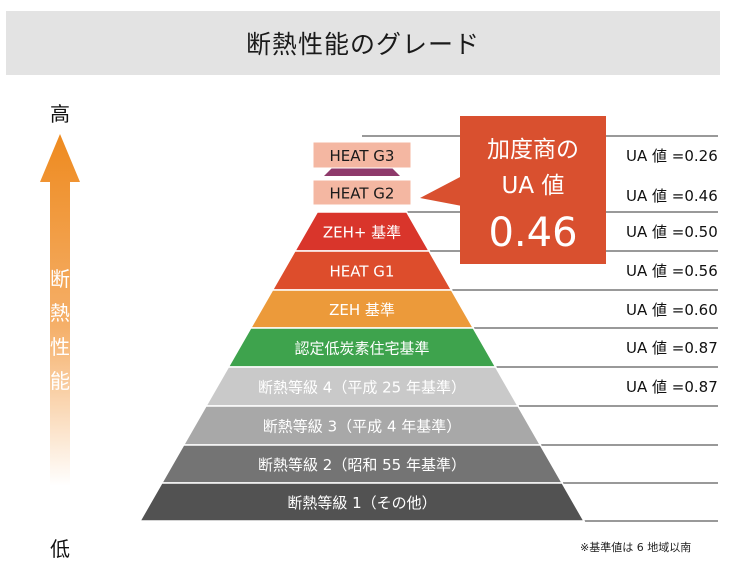 Image resolution: width=735 pixels, height=569 pixels. What do you see at coordinates (672, 310) in the screenshot?
I see `ua-value-label: UA 値 =0.60` at bounding box center [672, 310].